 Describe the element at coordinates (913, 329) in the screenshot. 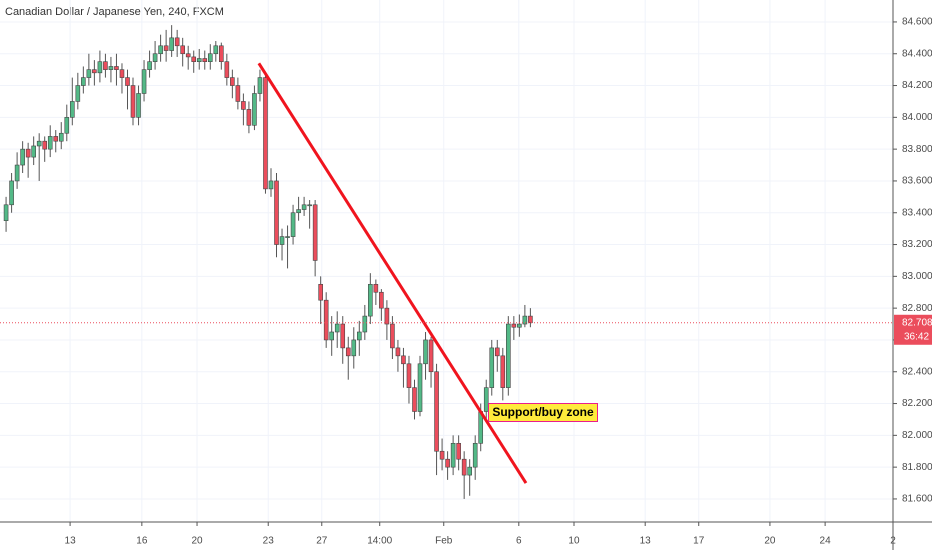

I see `price-label-box` at that location.